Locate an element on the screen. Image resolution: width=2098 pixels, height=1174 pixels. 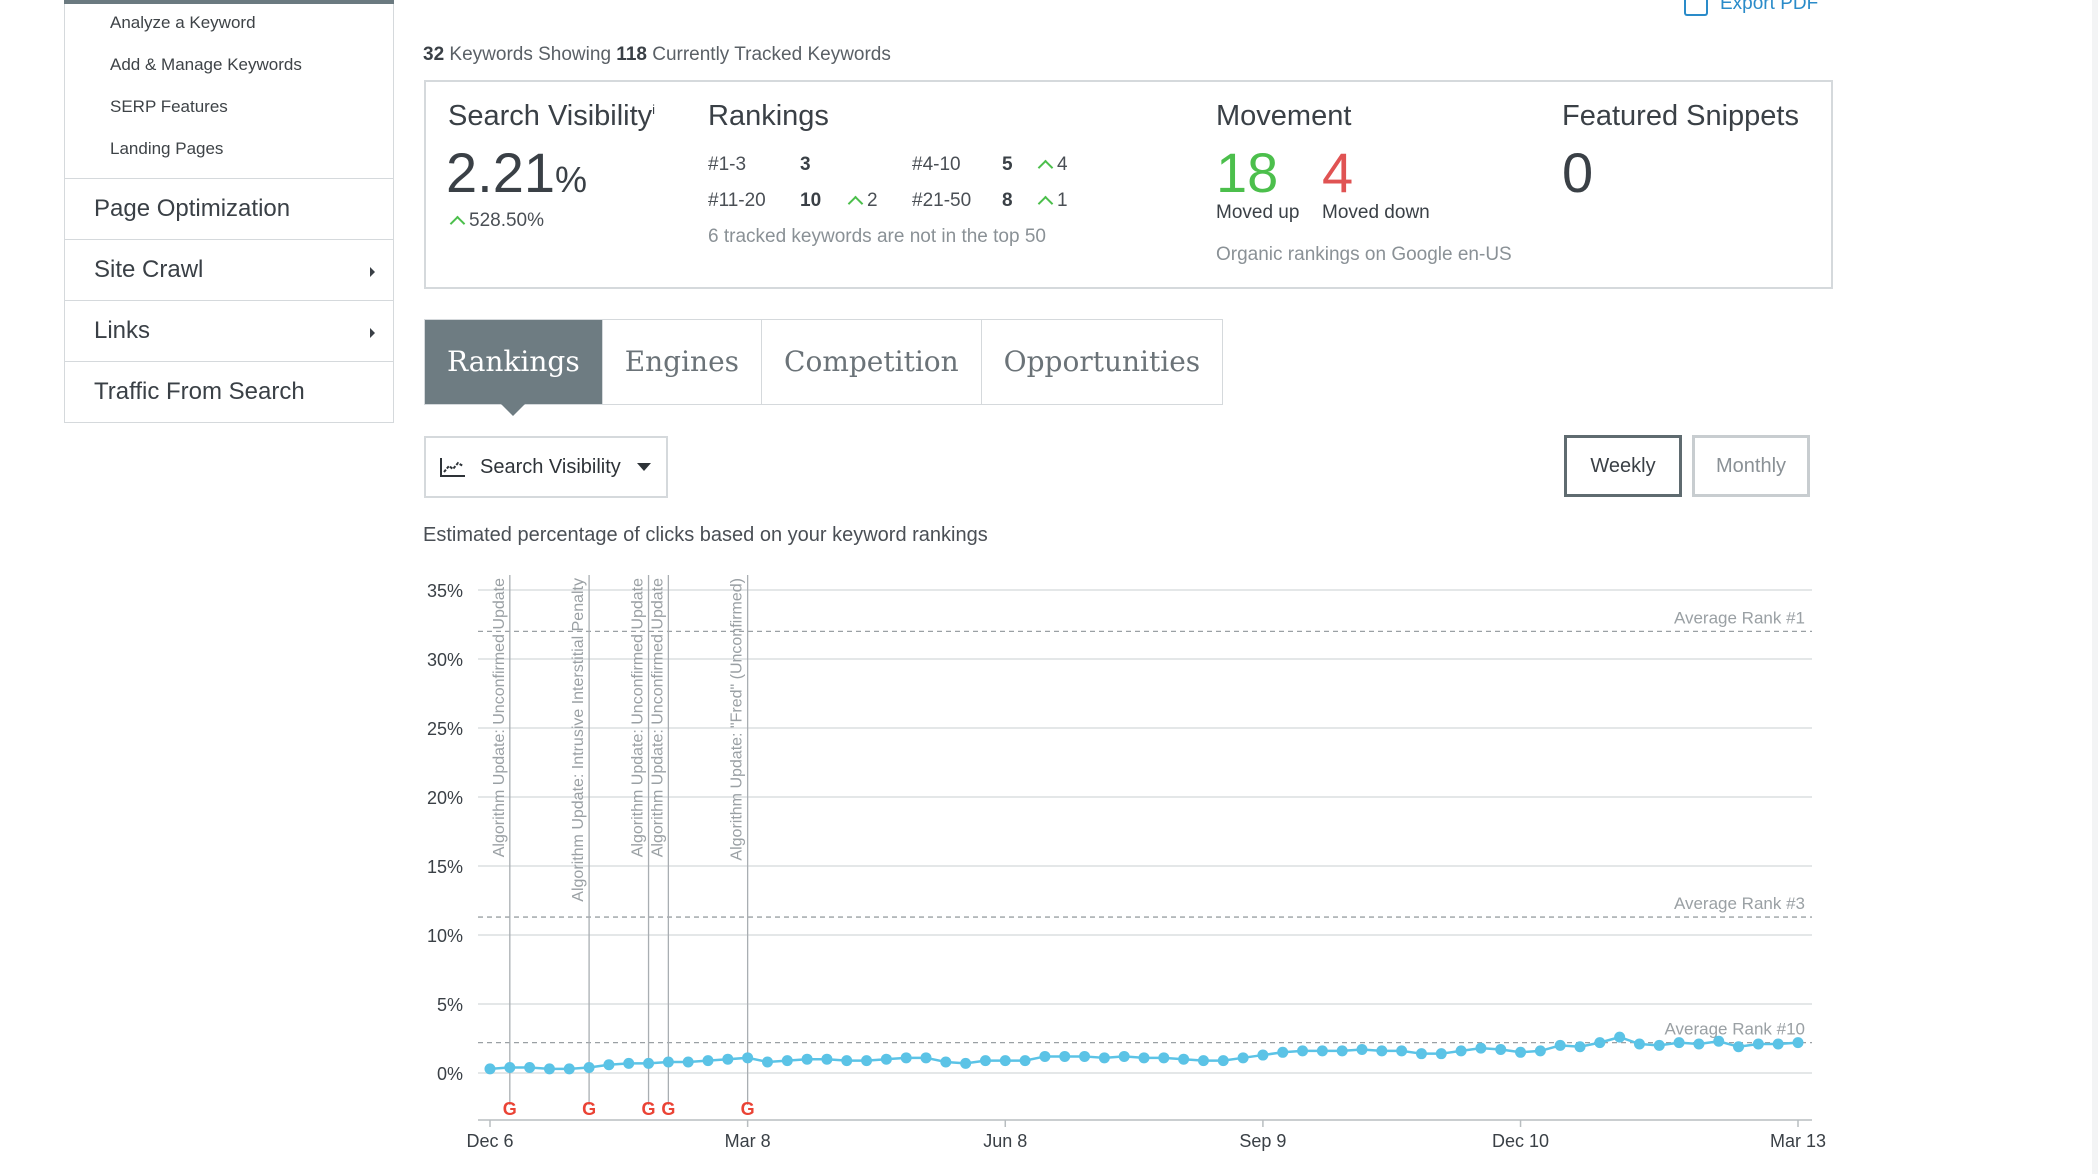
sidebar-item-page-optimization: Page Optimization is located at coordinates (229, 209).